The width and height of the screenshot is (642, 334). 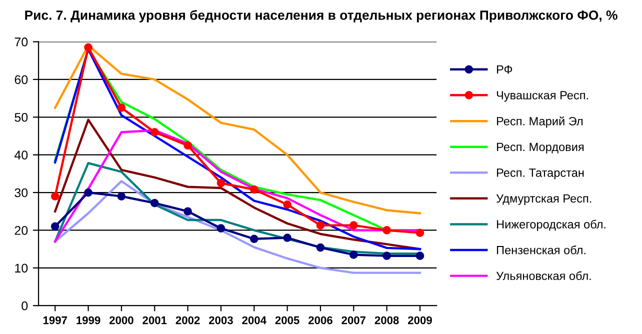 What do you see at coordinates (540, 174) in the screenshot?
I see `legend-label: Респ. Татарстан` at bounding box center [540, 174].